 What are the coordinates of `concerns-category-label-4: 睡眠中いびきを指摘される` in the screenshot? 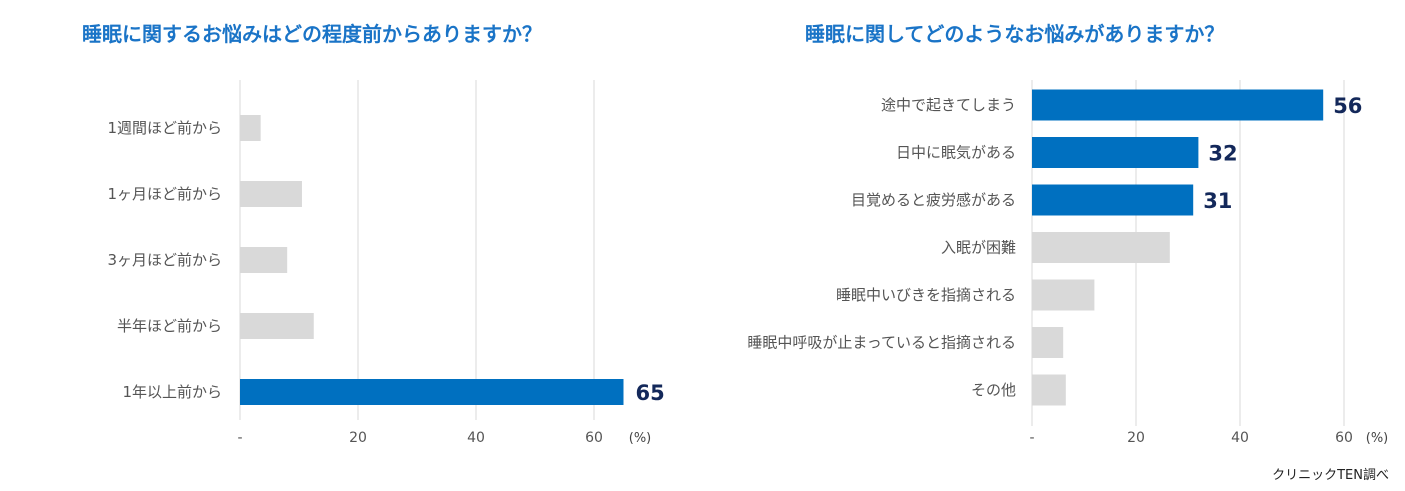 It's located at (926, 295).